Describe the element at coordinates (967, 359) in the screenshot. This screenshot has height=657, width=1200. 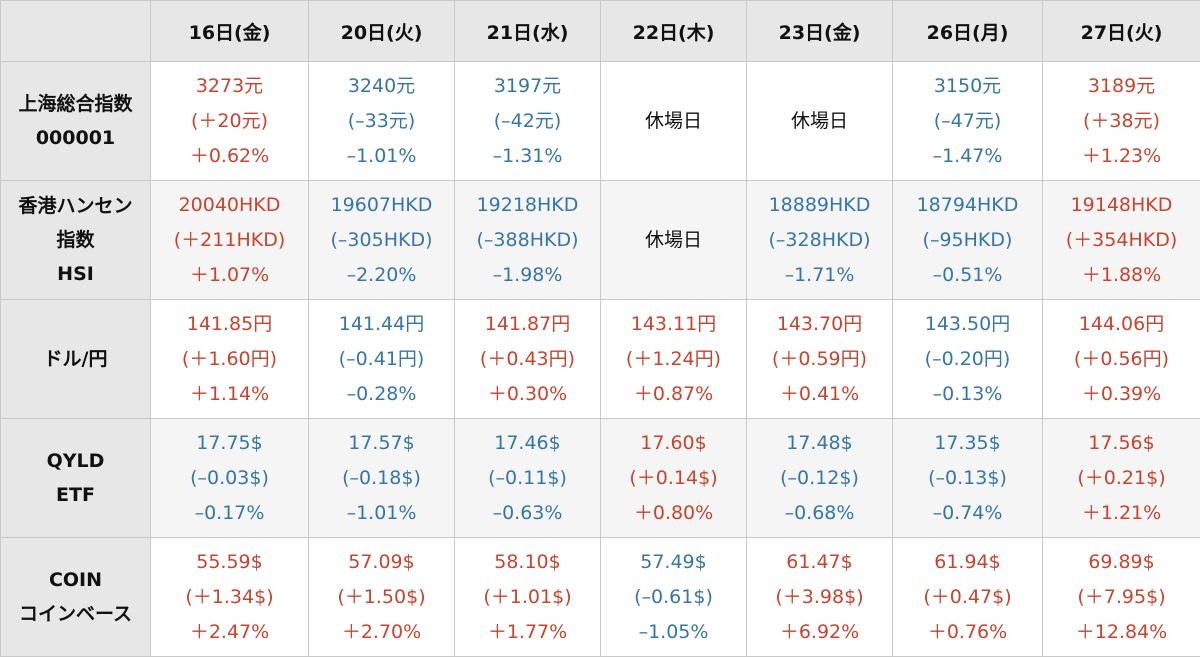
I see `change-value: (–0.20円)` at that location.